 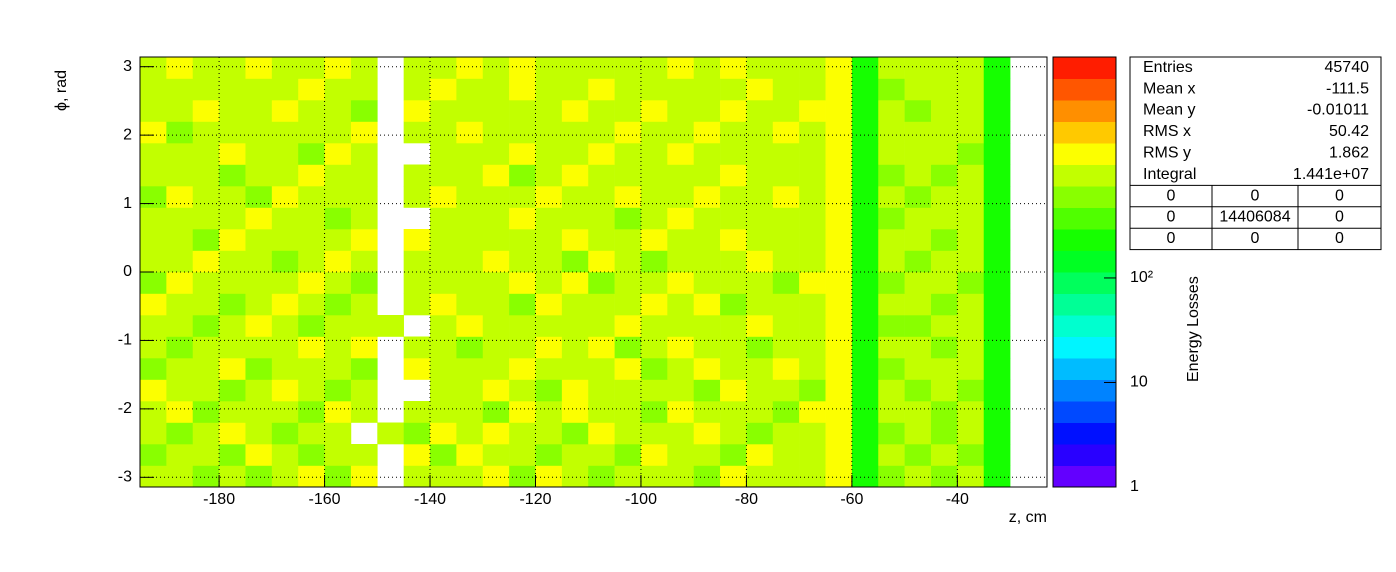 I want to click on y-tick-label: -1, so click(x=125, y=340).